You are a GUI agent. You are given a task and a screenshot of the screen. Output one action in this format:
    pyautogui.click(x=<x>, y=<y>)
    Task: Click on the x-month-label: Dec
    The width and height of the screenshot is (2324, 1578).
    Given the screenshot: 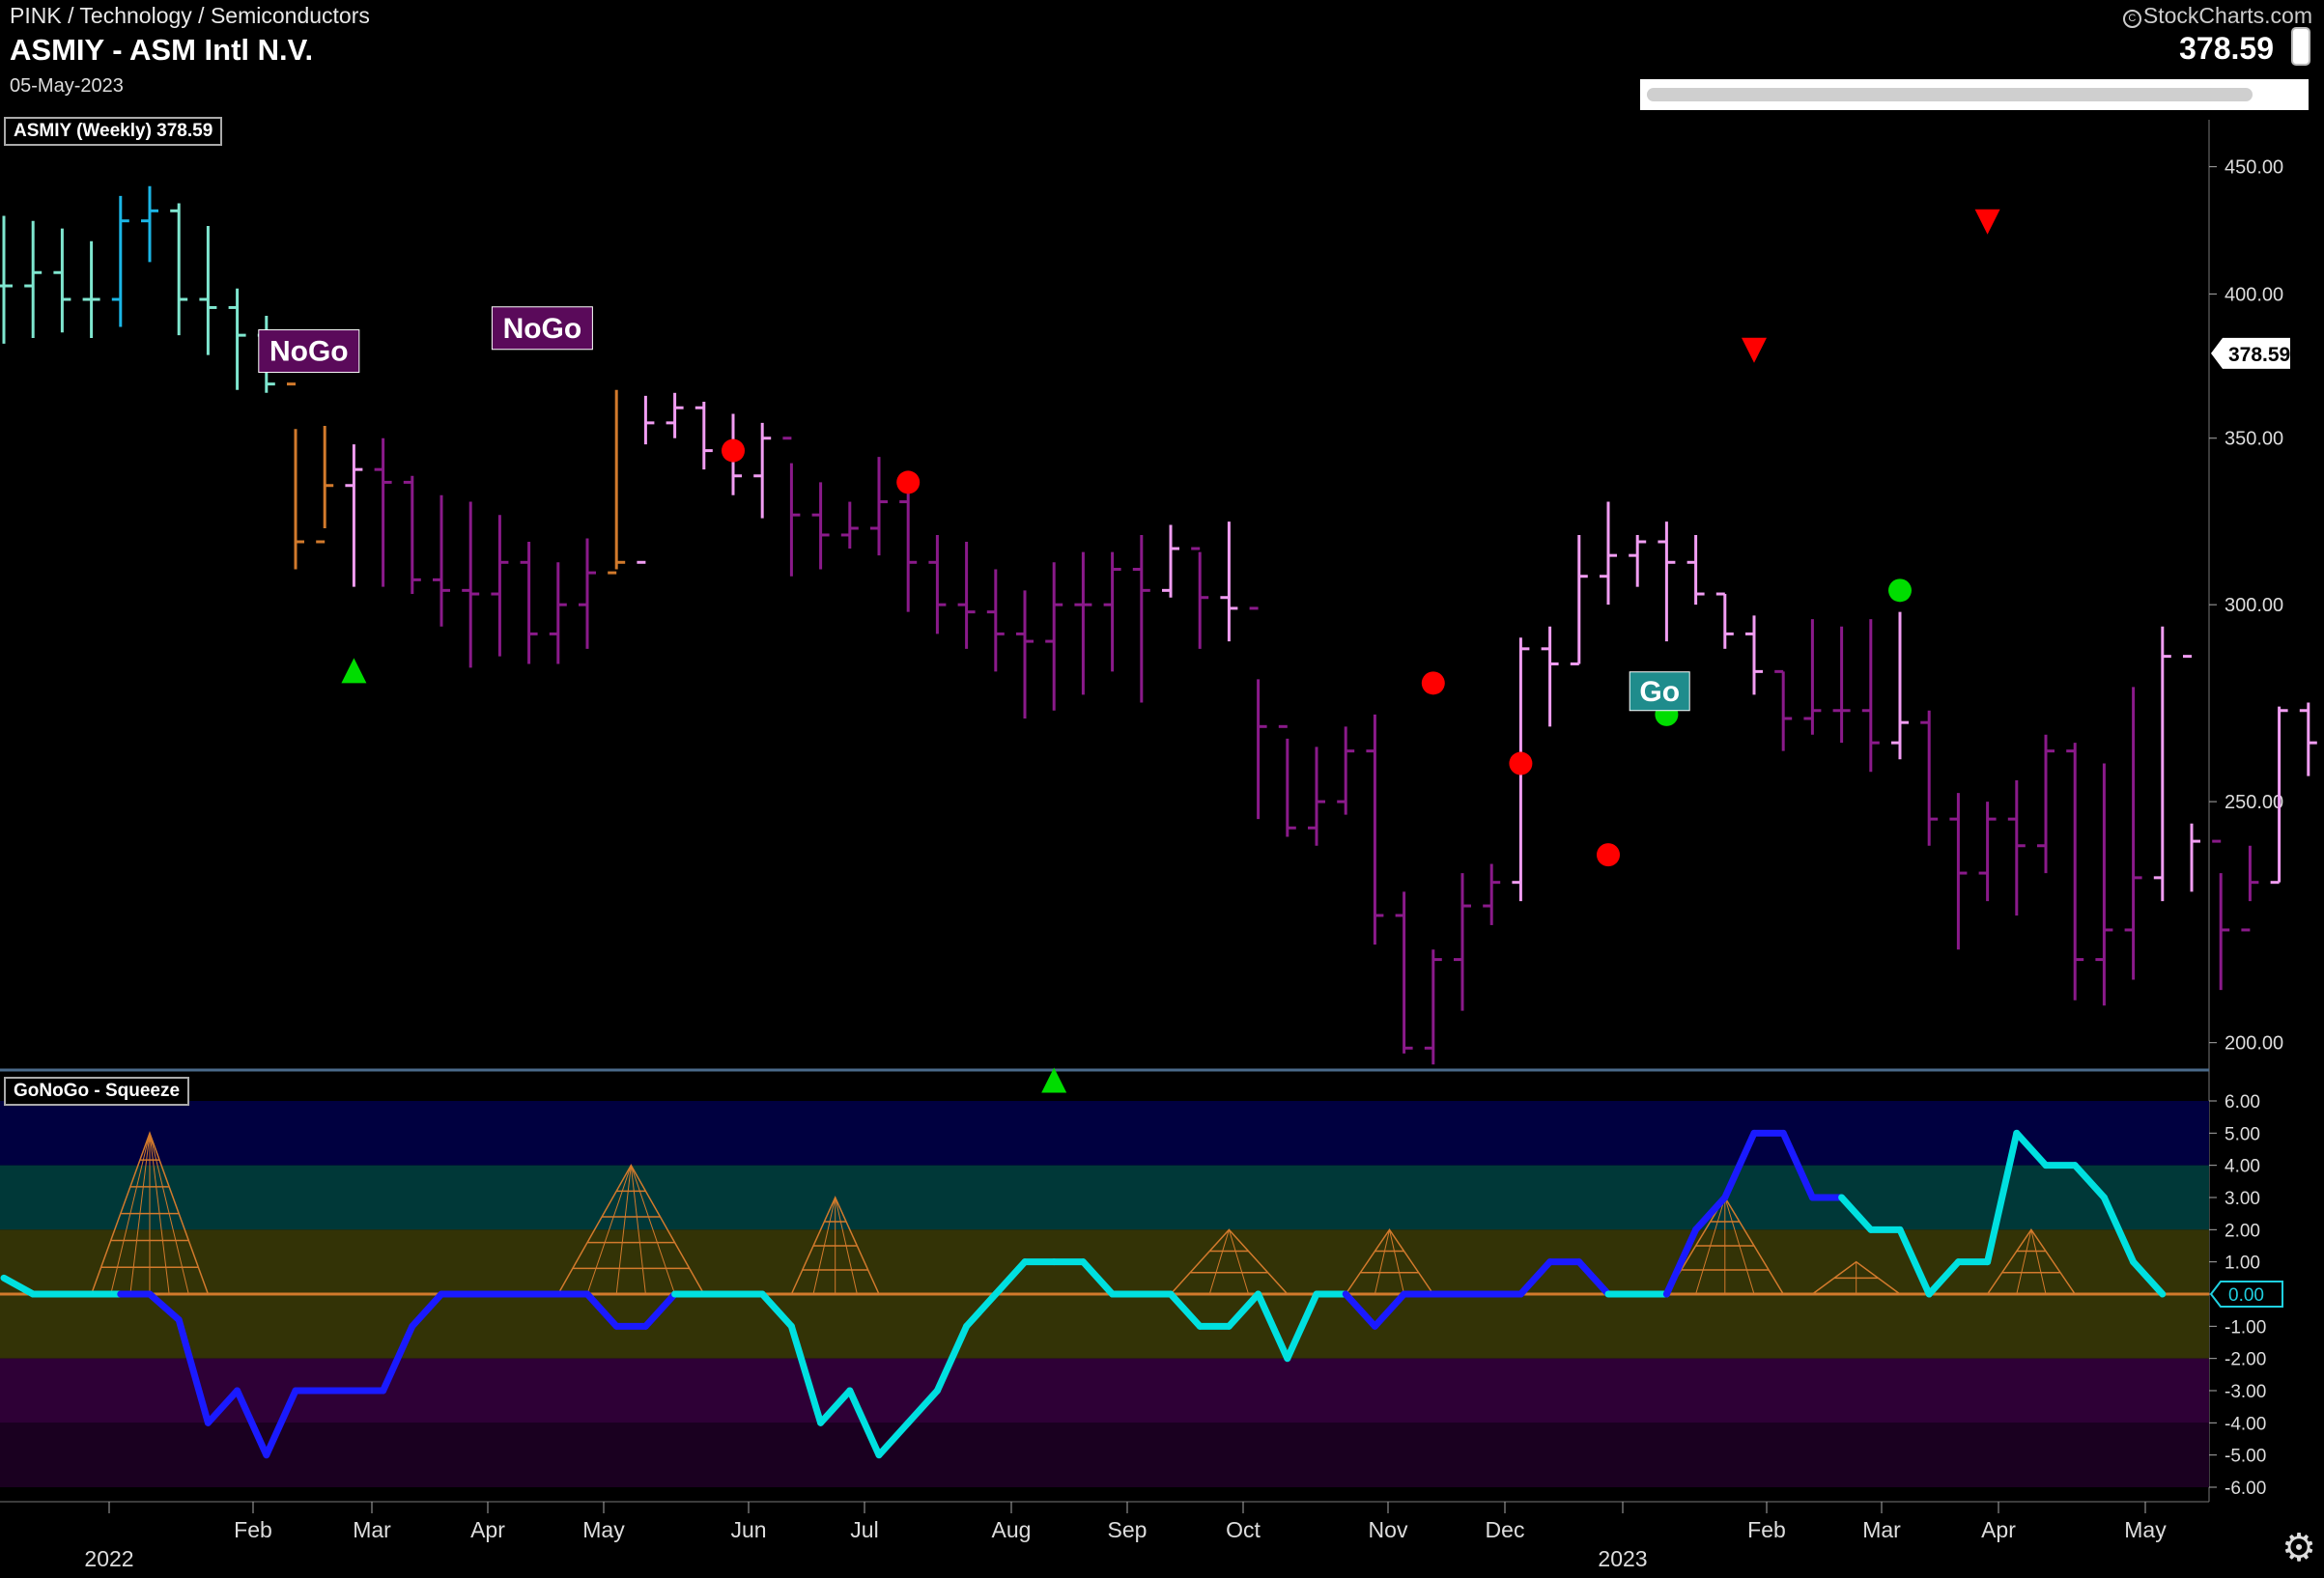 What is the action you would take?
    pyautogui.click(x=1505, y=1529)
    